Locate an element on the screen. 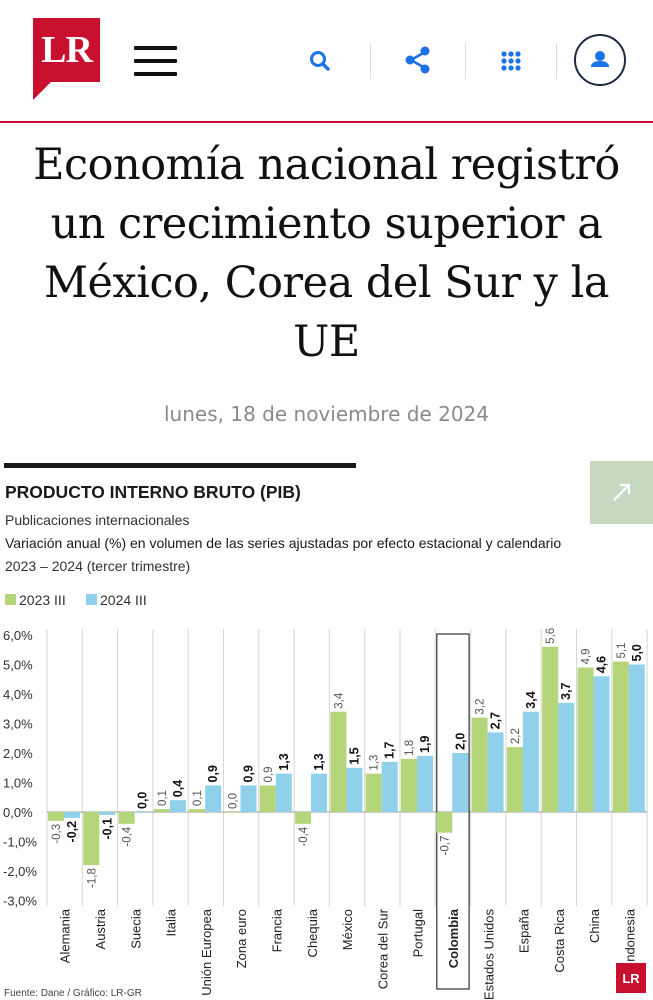  lr-logo: LR is located at coordinates (66, 50).